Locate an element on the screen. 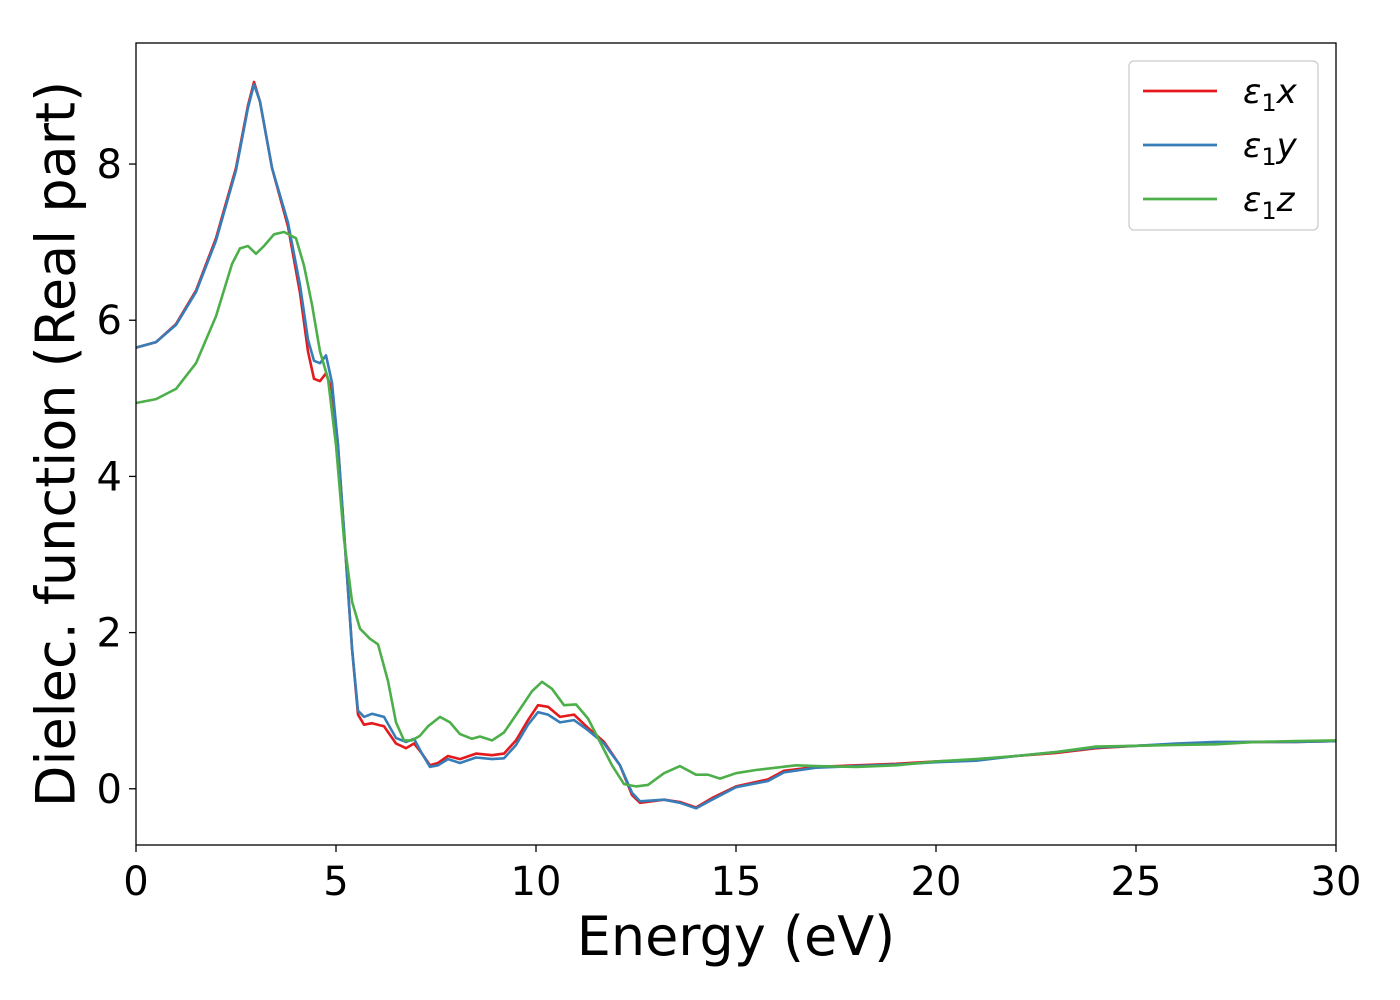  x-tick-label: 20 is located at coordinates (936, 882).